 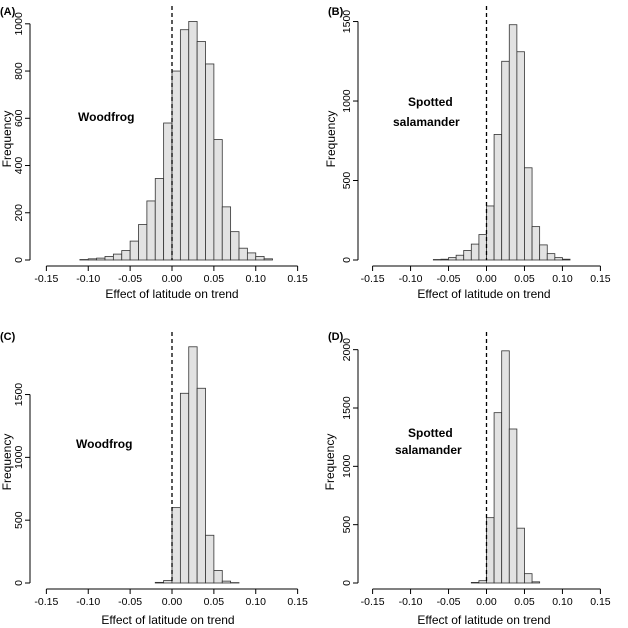 What do you see at coordinates (336, 337) in the screenshot?
I see `panel-label: (D)` at bounding box center [336, 337].